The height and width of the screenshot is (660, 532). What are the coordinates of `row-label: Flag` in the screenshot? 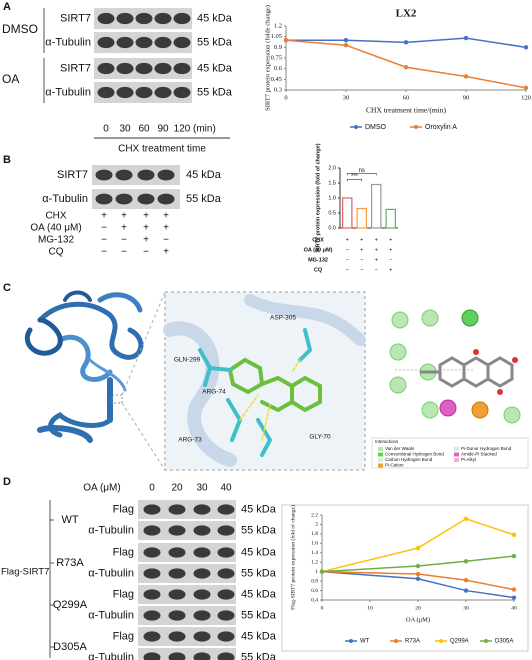 It's located at (123, 552).